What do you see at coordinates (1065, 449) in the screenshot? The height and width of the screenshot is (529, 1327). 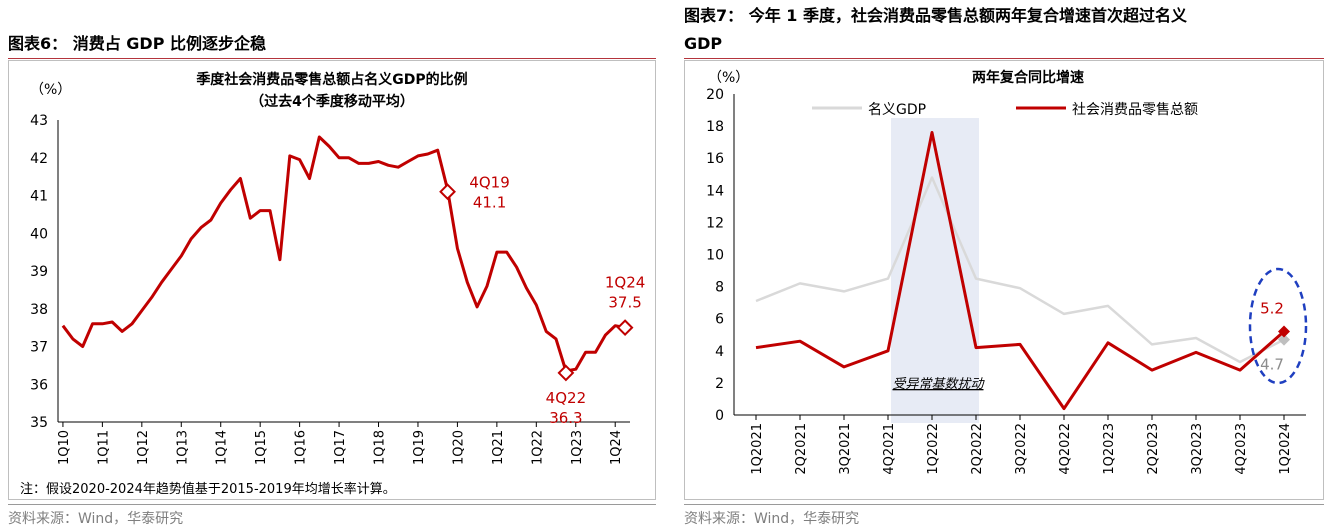 I see `x-tick-label: 4Q2022` at bounding box center [1065, 449].